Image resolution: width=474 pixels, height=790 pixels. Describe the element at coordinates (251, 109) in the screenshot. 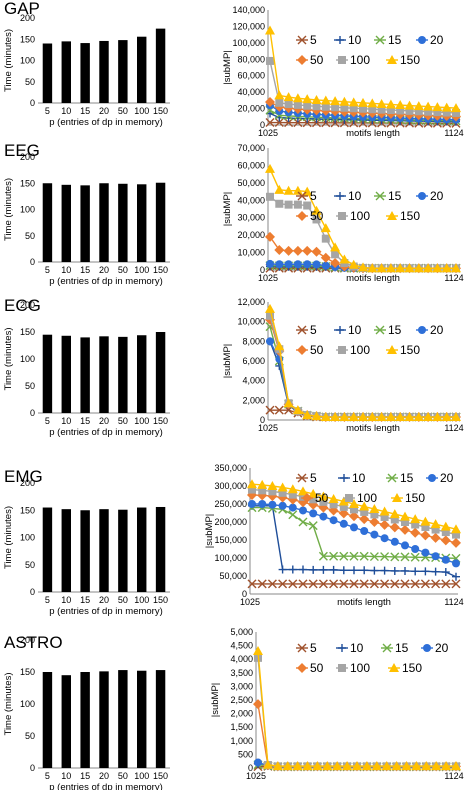

I see `y-tick-label: 20,000` at that location.